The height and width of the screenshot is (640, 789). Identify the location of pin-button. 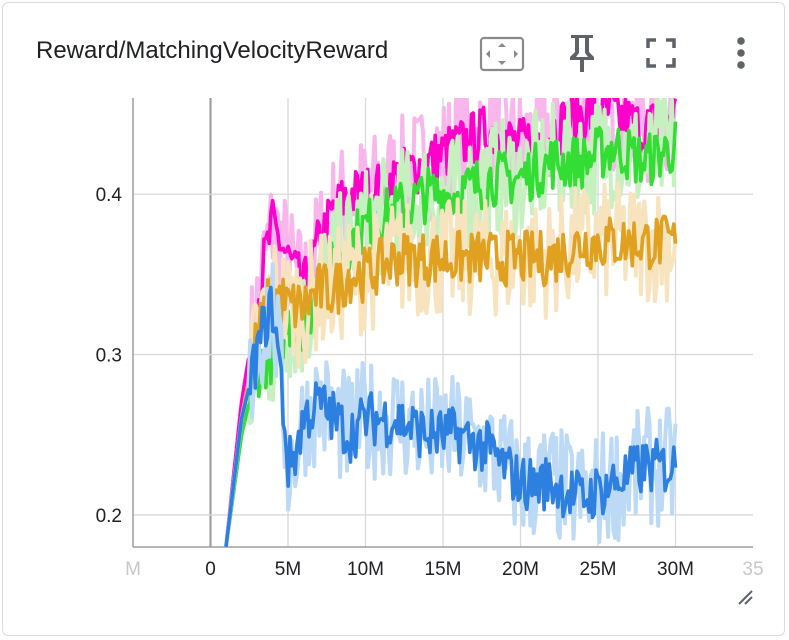
(582, 53).